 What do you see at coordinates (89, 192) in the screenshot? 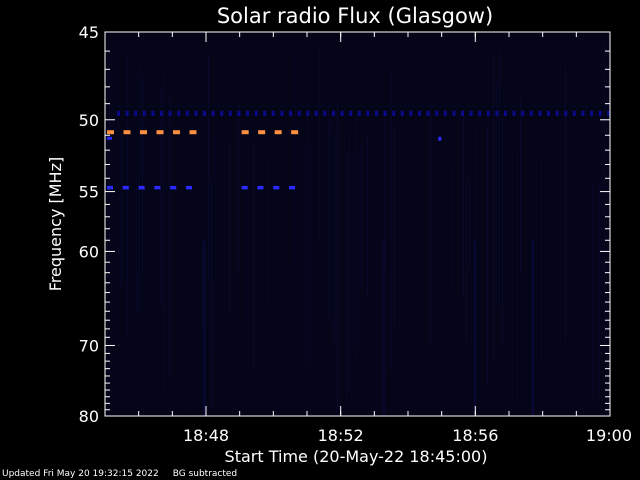
I see `y-tick-label: 55` at bounding box center [89, 192].